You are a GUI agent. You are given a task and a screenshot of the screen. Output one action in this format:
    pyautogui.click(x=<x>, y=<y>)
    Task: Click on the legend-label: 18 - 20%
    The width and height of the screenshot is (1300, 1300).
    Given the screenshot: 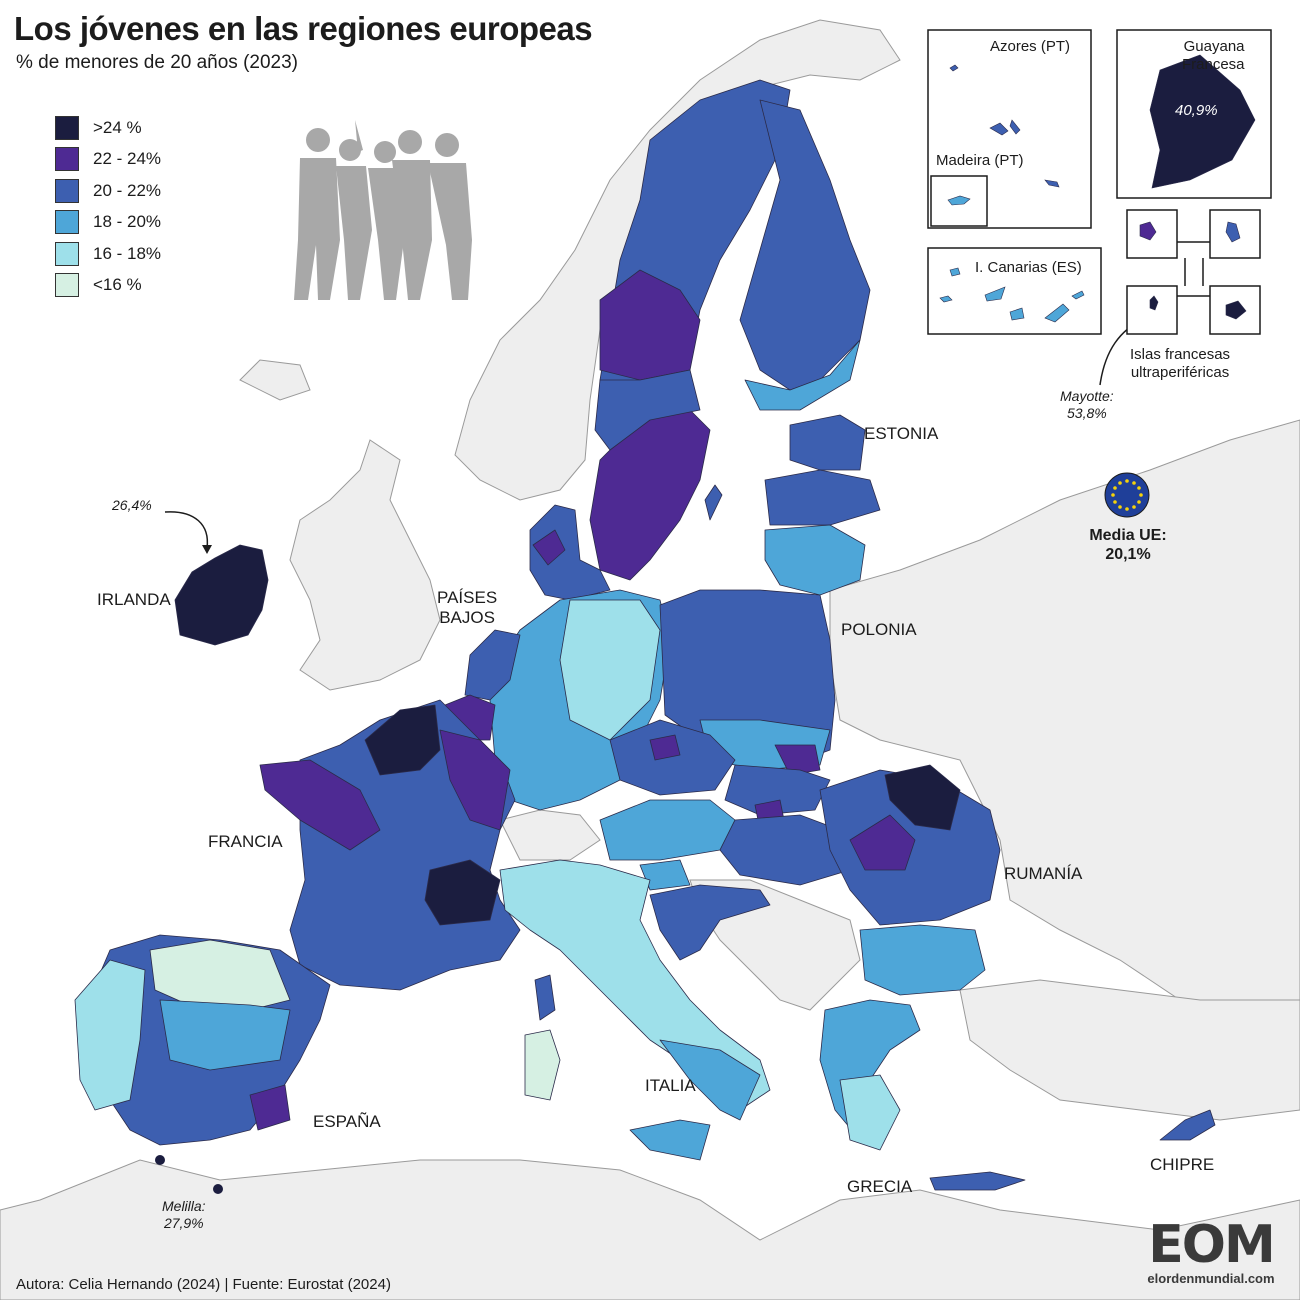 What is the action you would take?
    pyautogui.click(x=127, y=222)
    